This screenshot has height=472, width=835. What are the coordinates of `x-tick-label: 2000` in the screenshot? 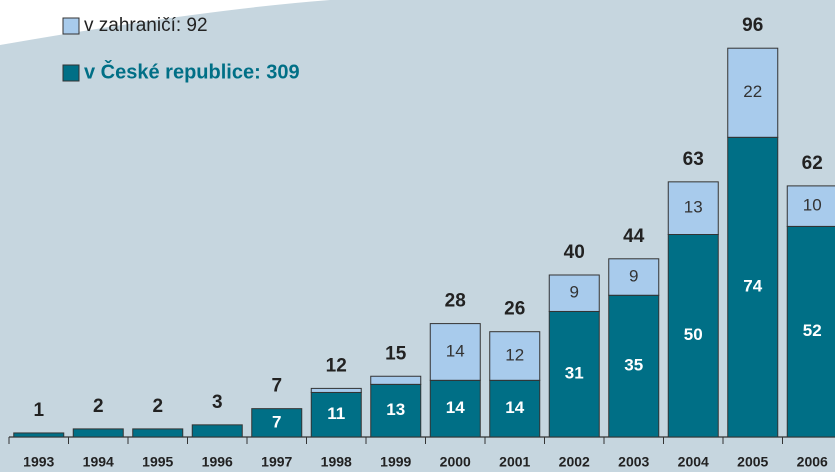 It's located at (455, 462).